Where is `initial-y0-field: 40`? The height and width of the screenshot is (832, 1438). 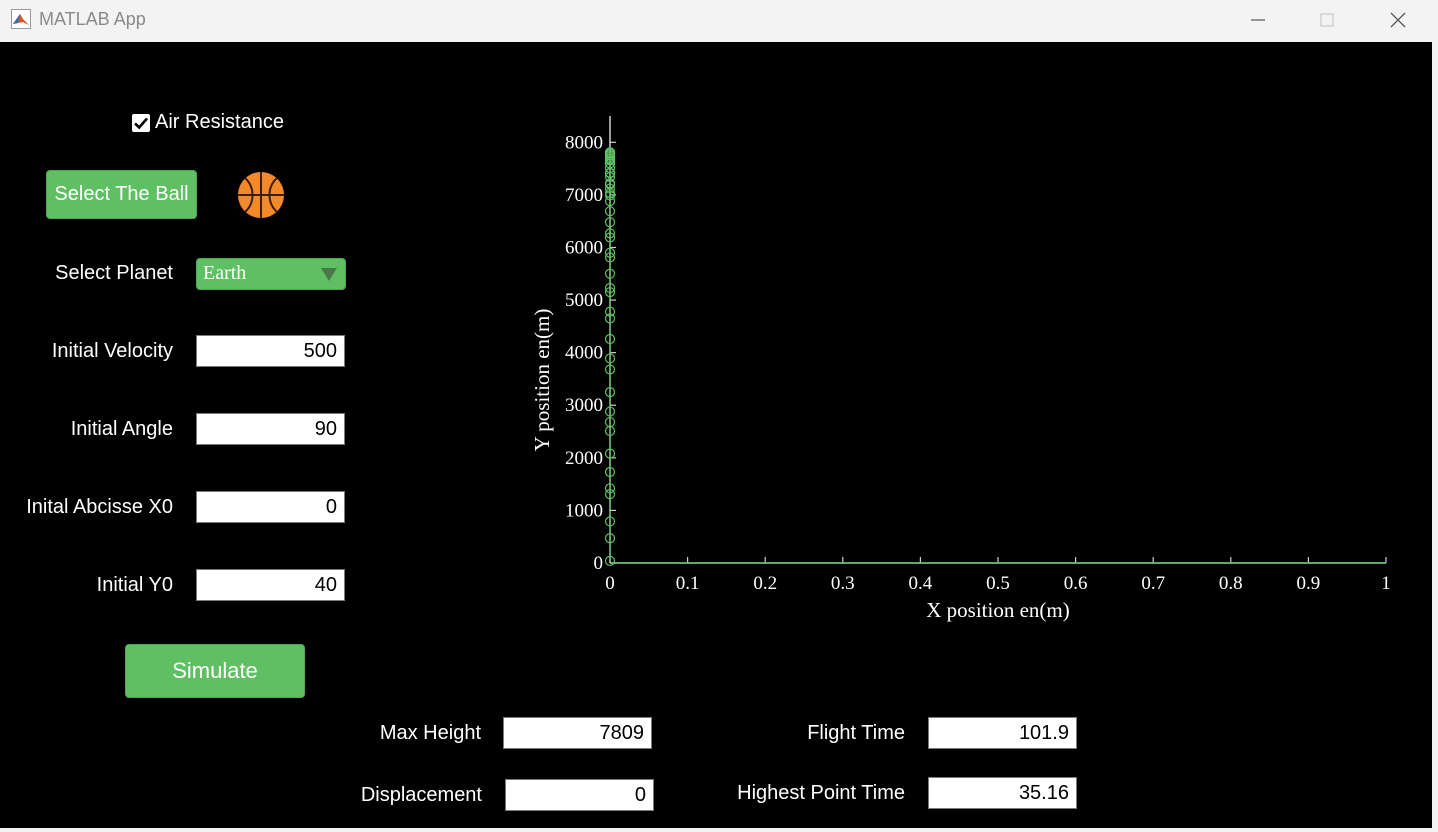
initial-y0-field: 40 is located at coordinates (270, 585).